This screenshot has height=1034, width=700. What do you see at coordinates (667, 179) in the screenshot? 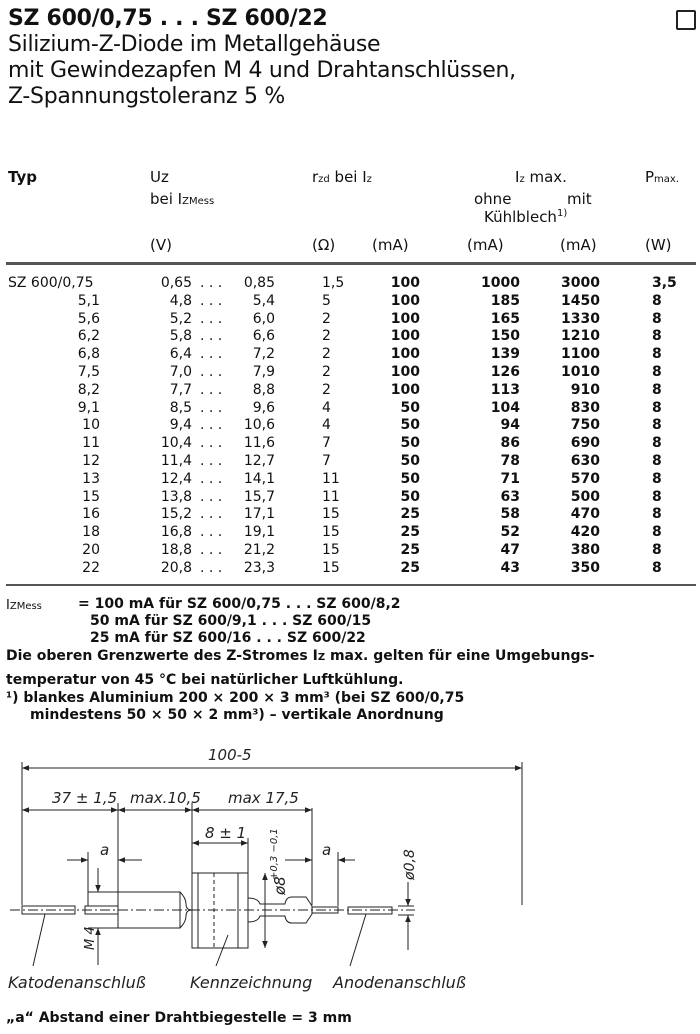
I see `subscript: max.` at bounding box center [667, 179].